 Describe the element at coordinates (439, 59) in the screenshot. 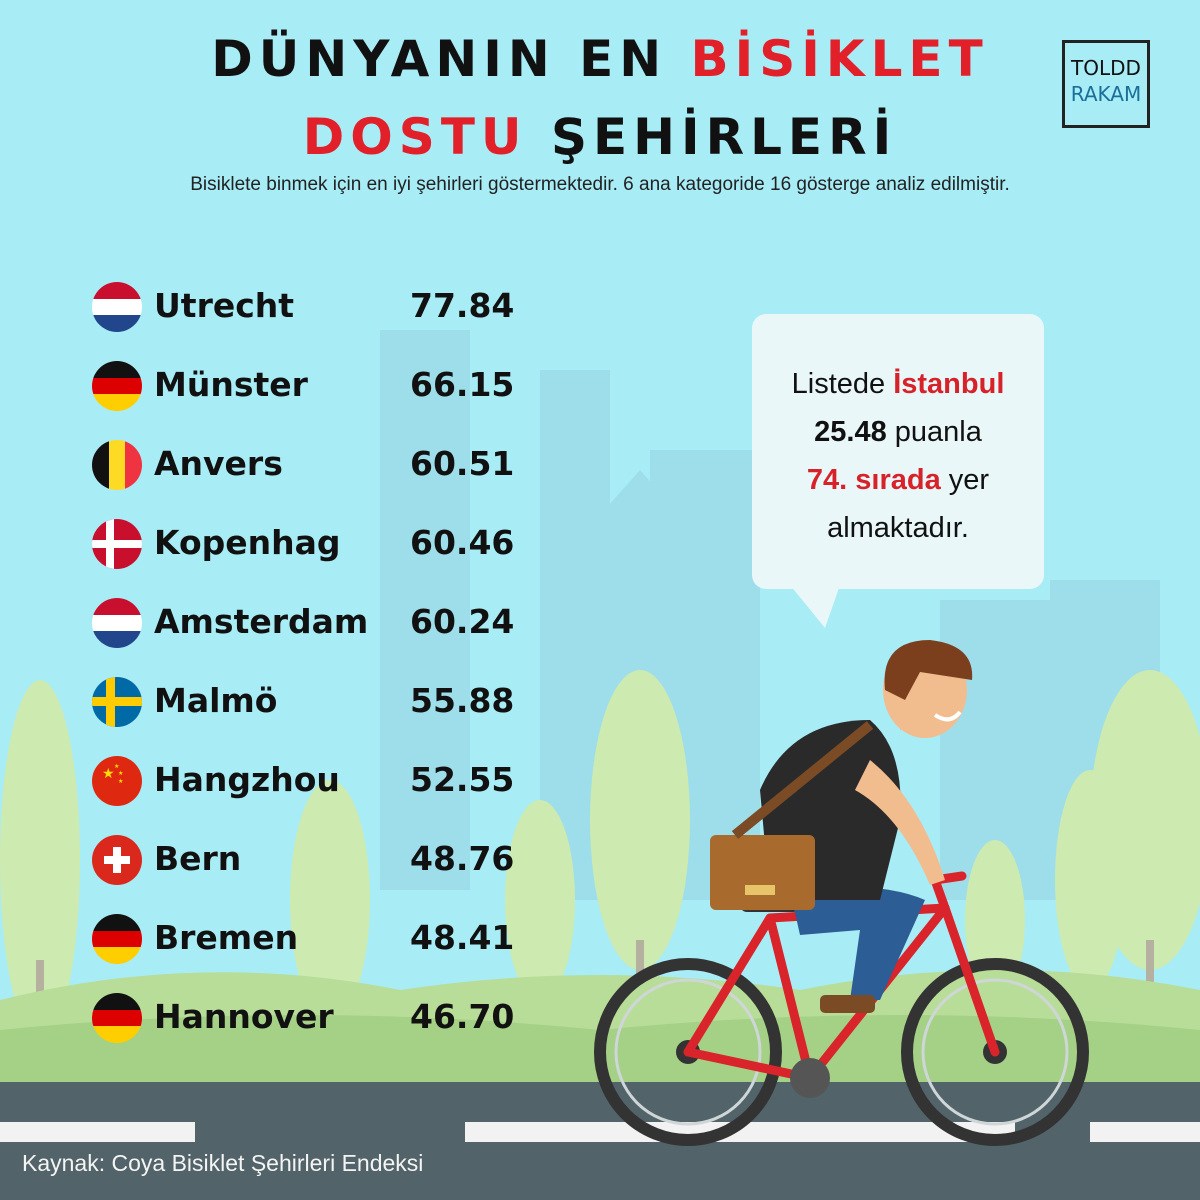

I see `title-black-1: DÜNYANIN EN` at that location.